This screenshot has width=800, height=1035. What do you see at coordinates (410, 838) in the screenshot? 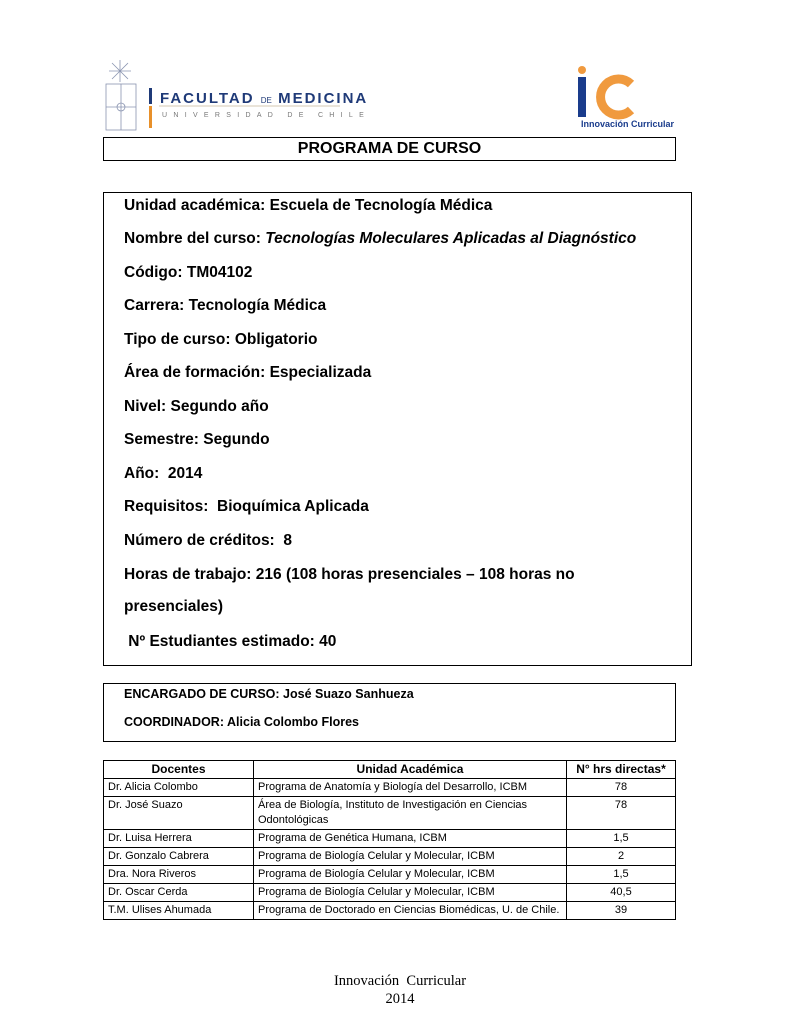
I see `cell-unidad: Programa de Genética Humana, ICBM` at bounding box center [410, 838].